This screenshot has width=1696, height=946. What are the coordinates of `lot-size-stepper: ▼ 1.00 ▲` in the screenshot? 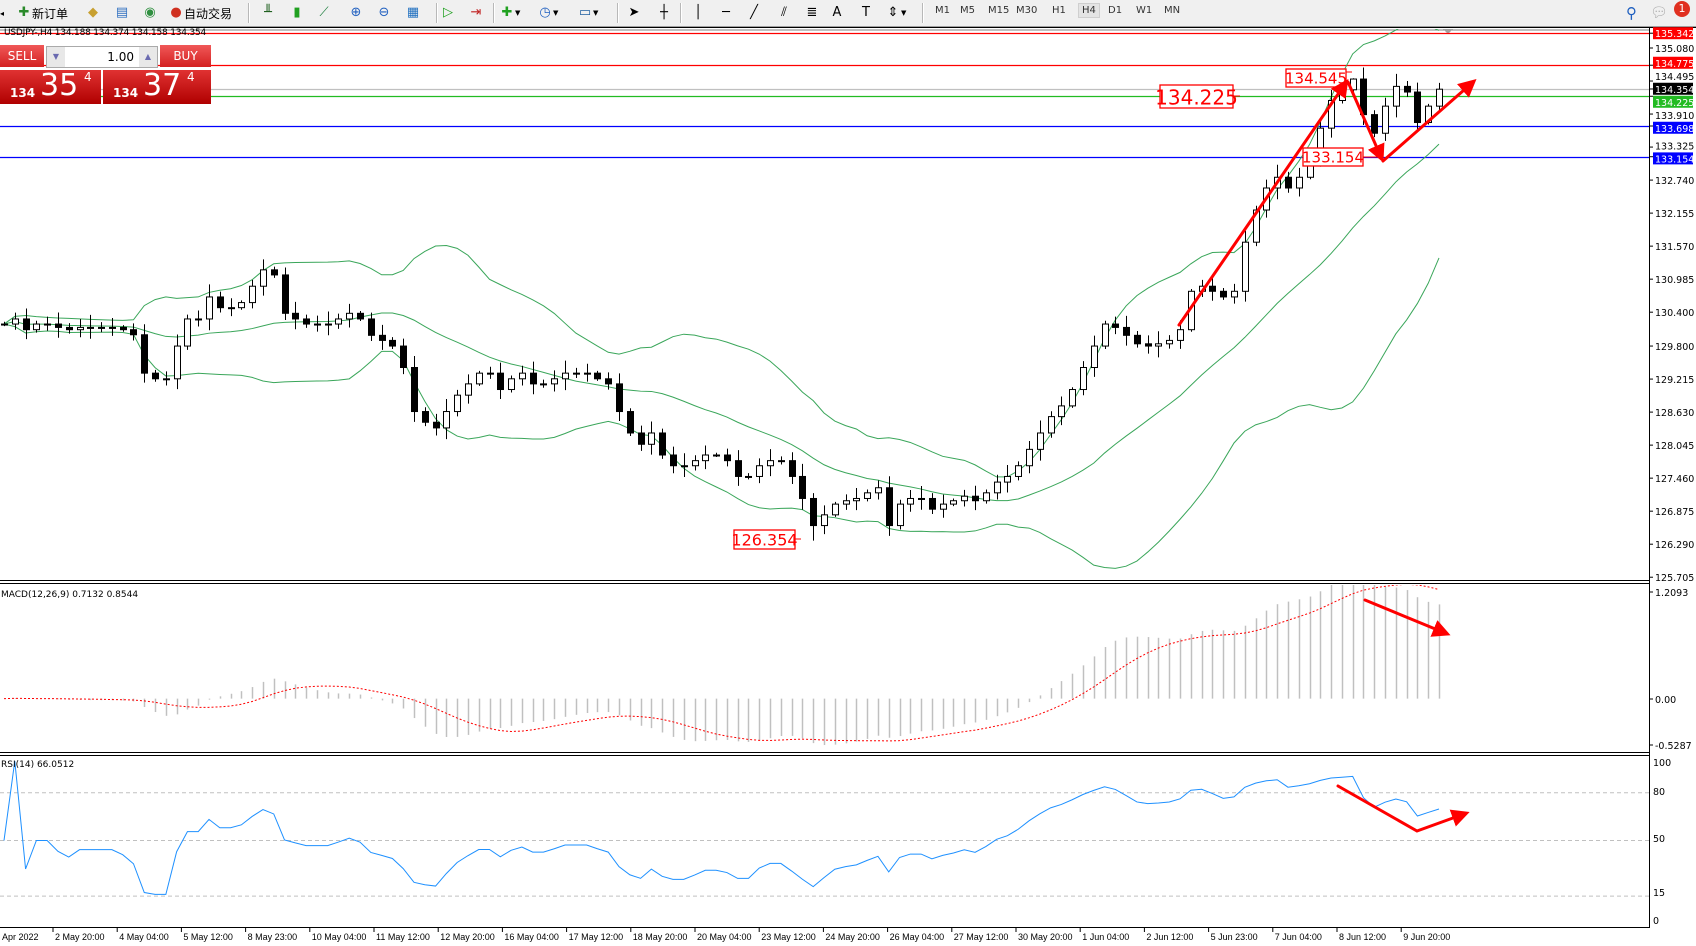 It's located at (102, 57).